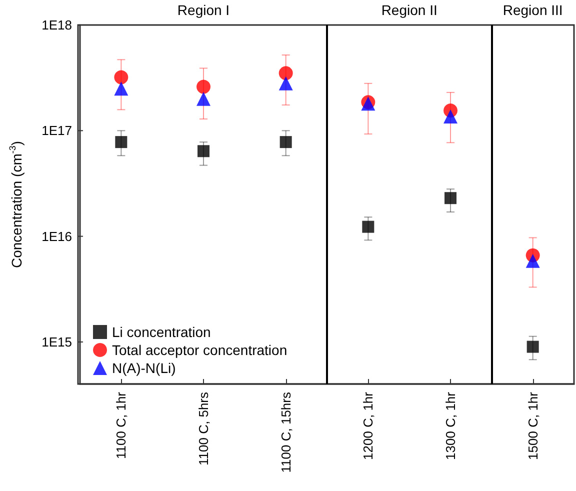 The height and width of the screenshot is (491, 576). Describe the element at coordinates (532, 425) in the screenshot. I see `x-tick-label: 1500 C, 1hr` at that location.